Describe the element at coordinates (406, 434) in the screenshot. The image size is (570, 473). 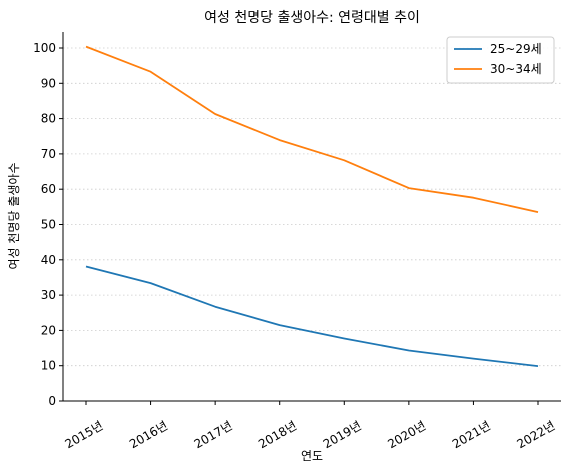
I see `x-tick-label: 2020년` at that location.